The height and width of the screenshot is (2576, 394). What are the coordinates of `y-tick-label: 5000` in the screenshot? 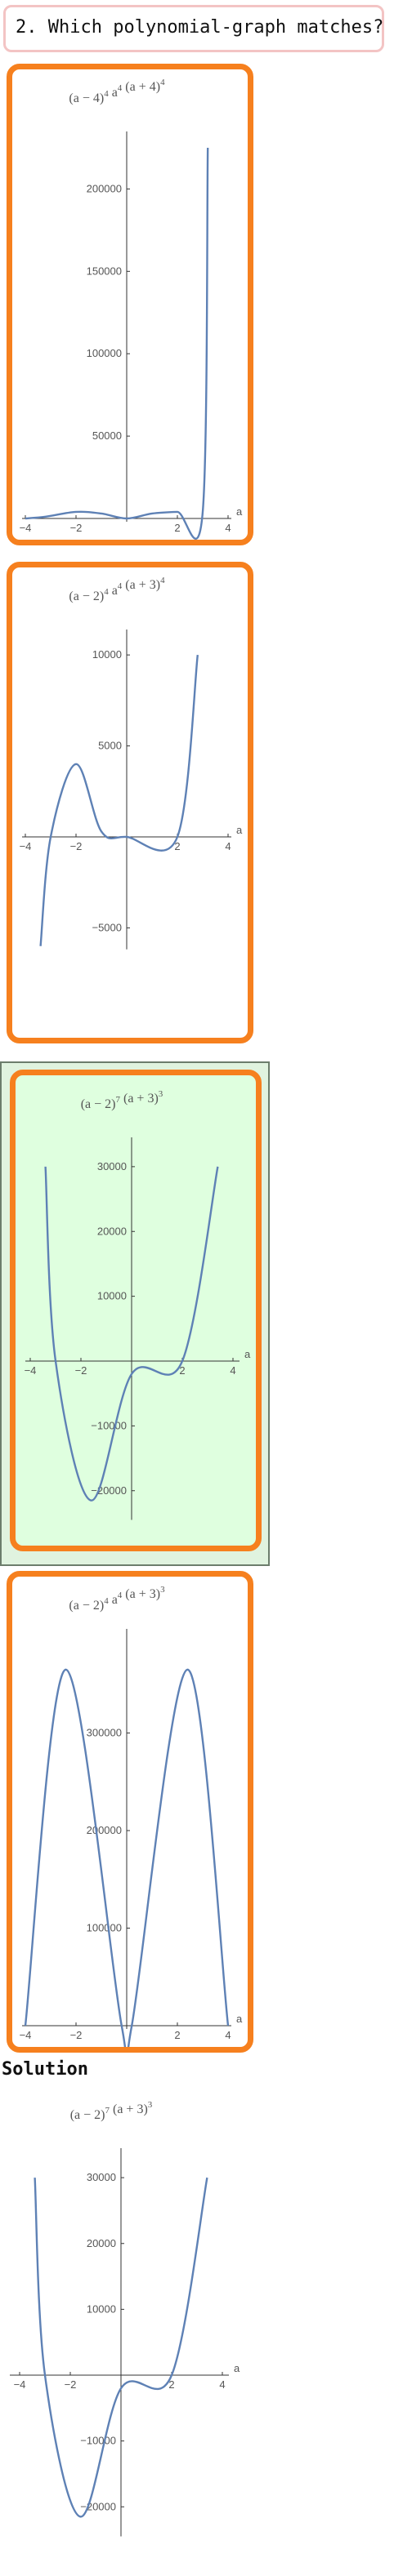 It's located at (110, 746).